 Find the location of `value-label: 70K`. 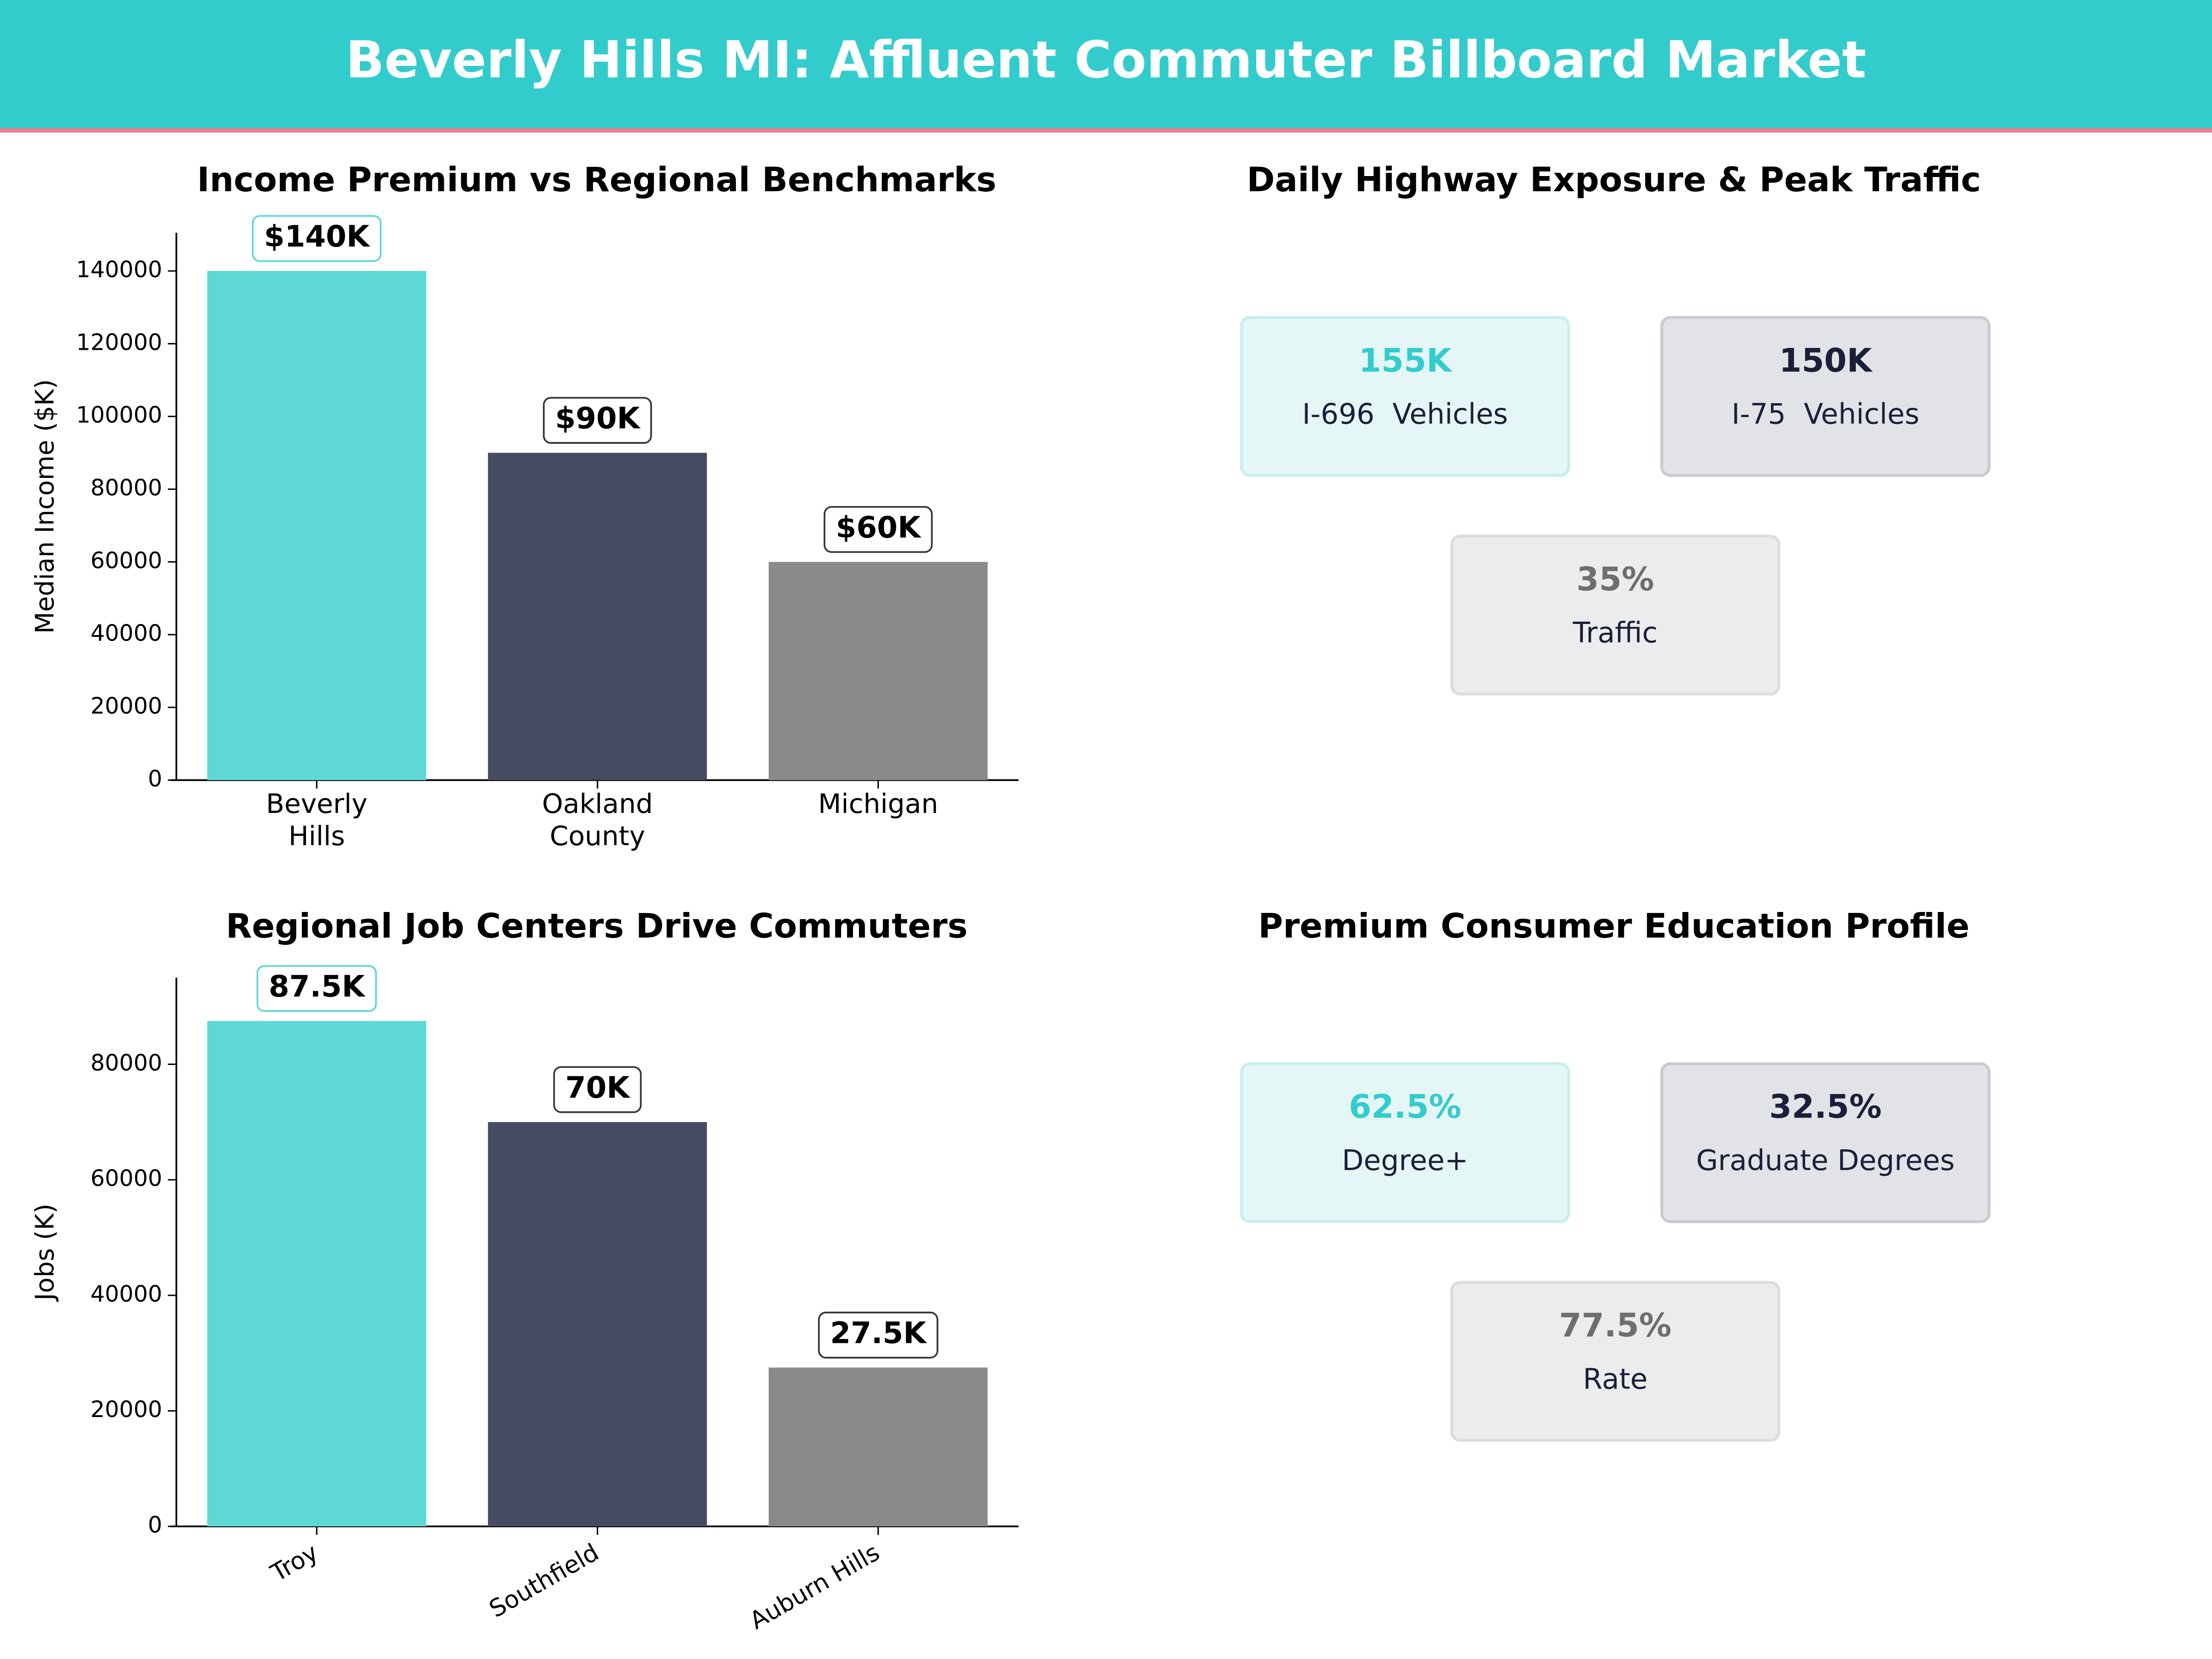

value-label: 70K is located at coordinates (597, 1088).